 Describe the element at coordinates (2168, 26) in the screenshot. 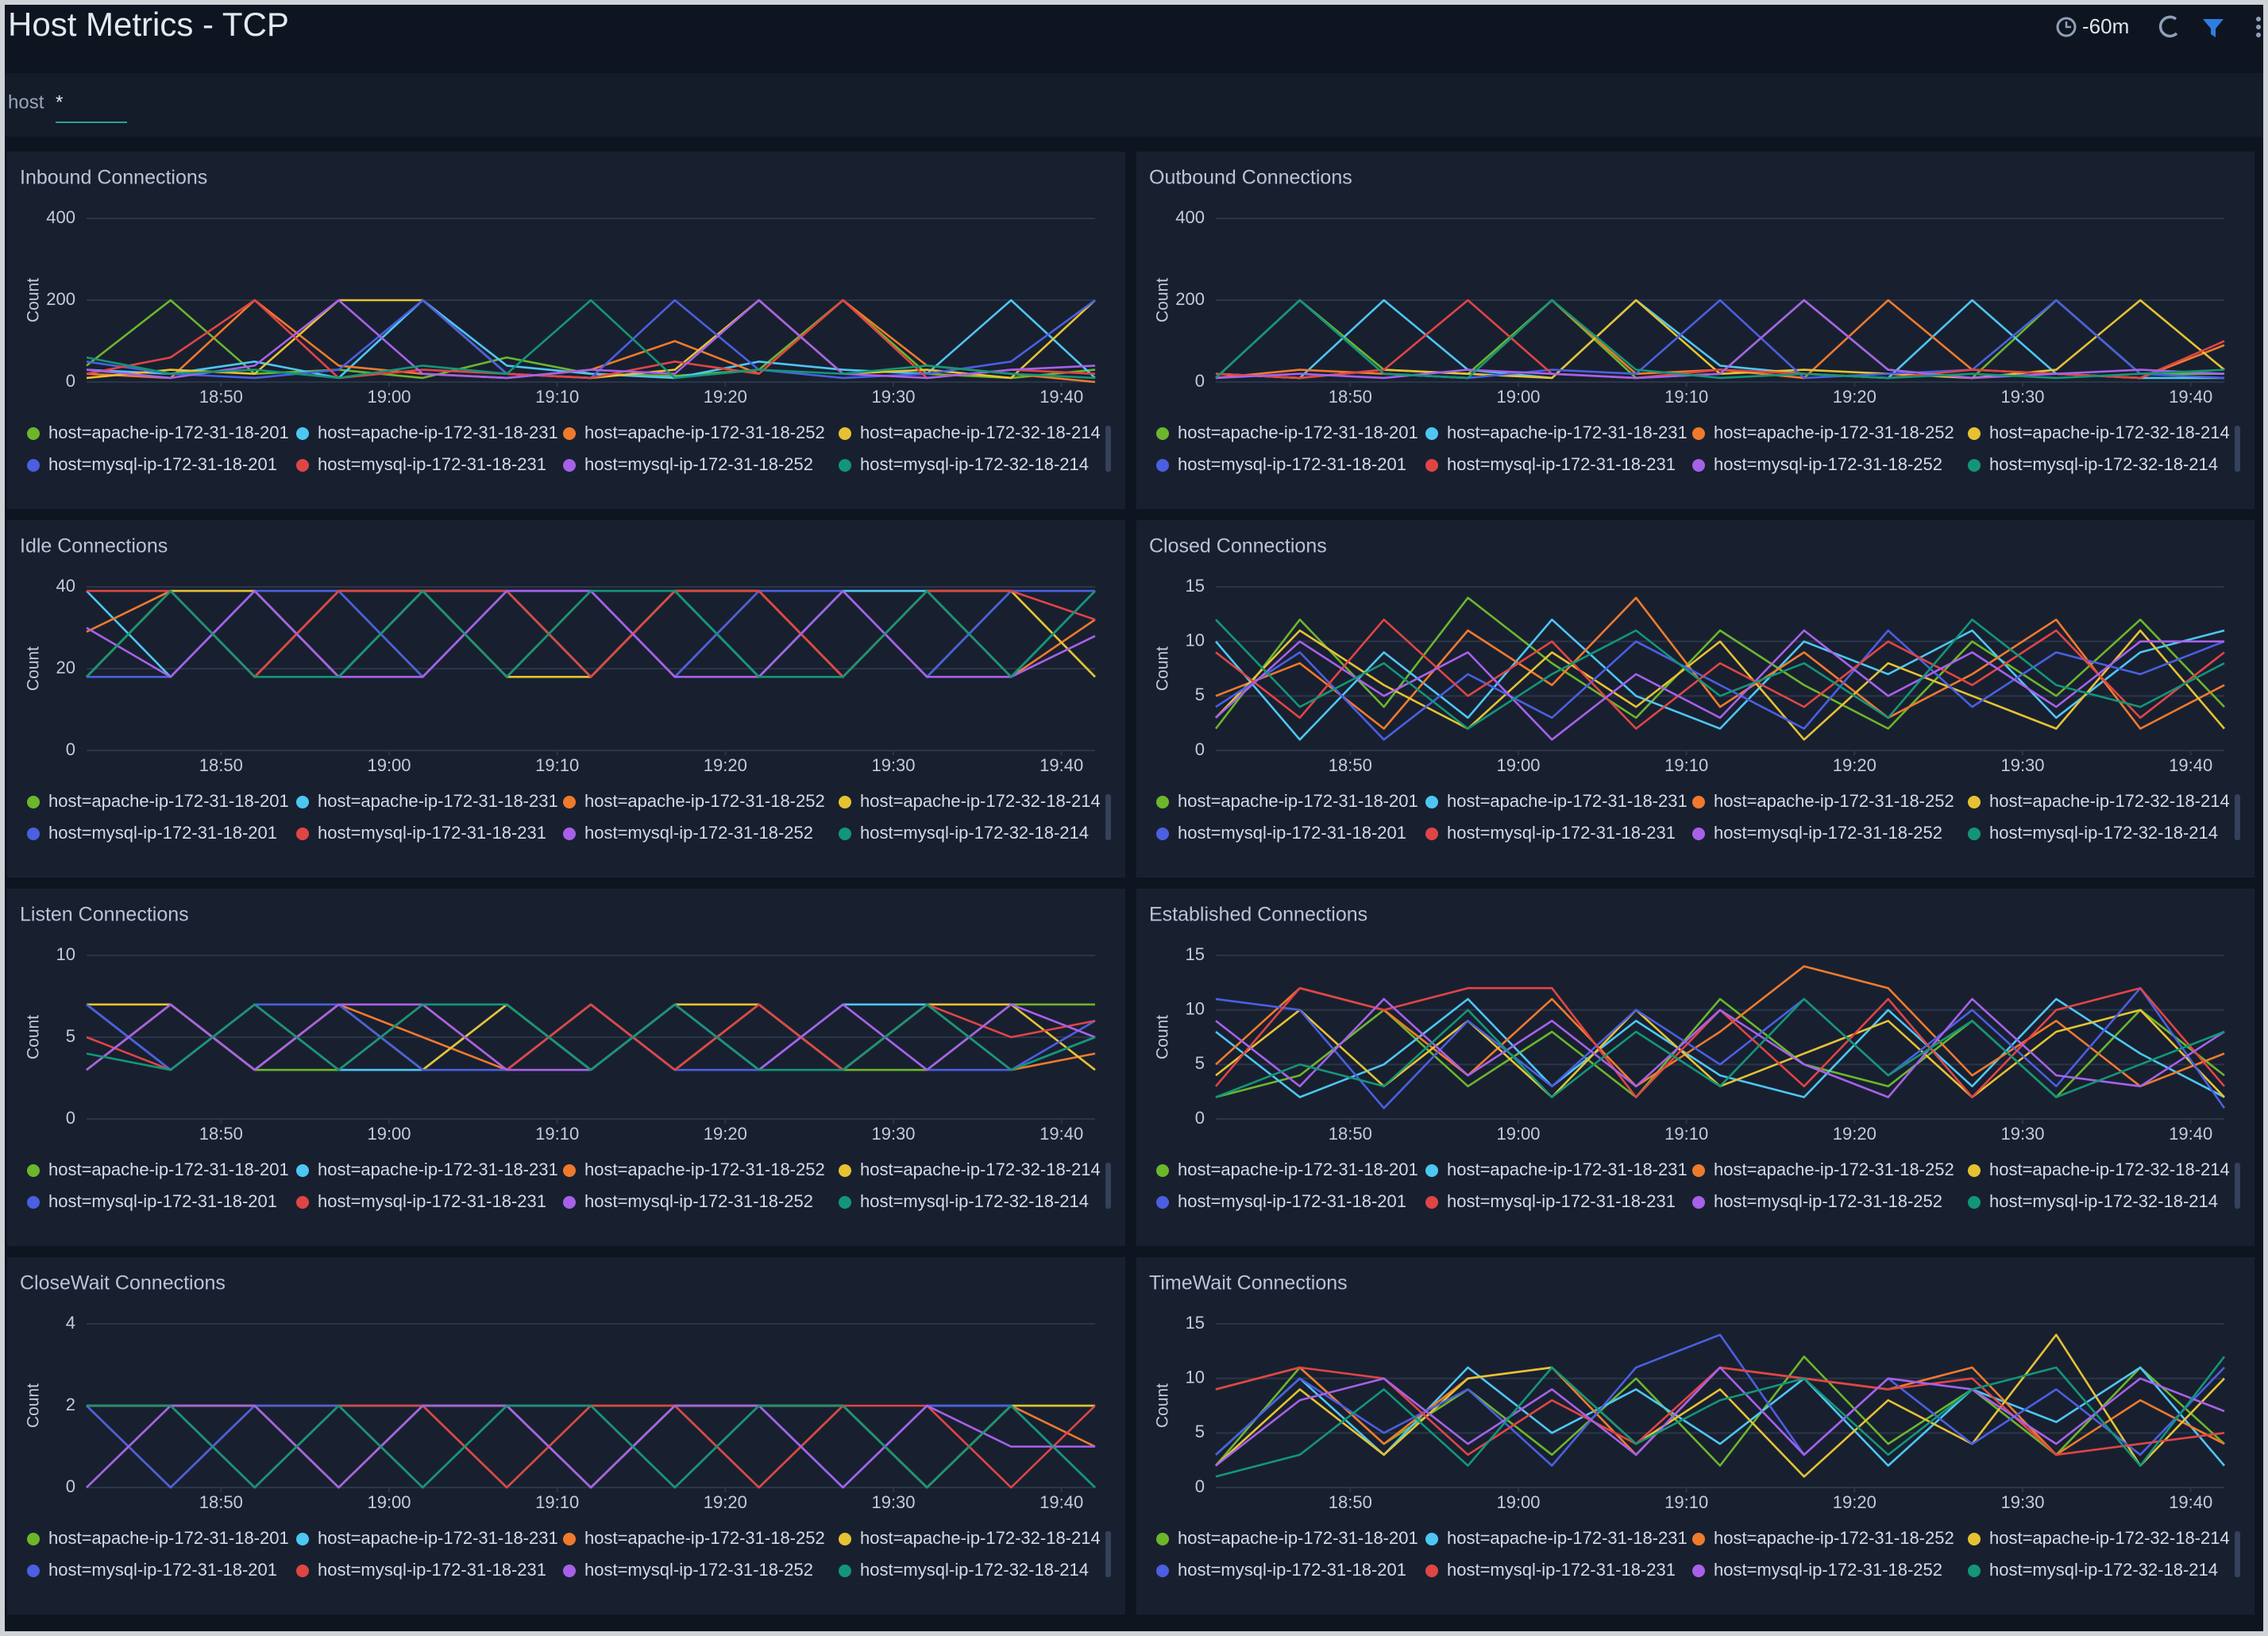

I see `refresh-icon` at that location.